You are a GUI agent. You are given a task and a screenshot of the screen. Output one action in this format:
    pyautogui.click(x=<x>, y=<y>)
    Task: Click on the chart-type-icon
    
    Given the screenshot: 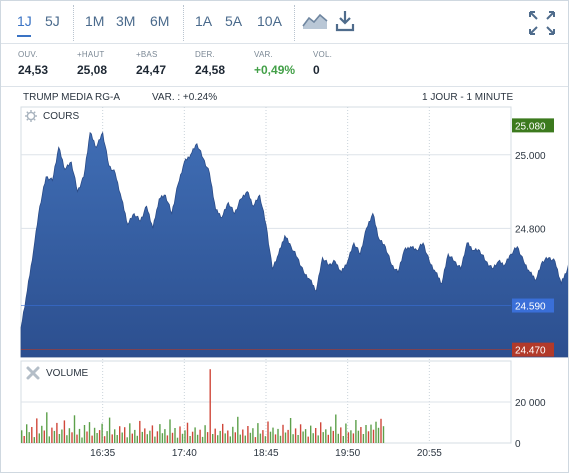 What is the action you would take?
    pyautogui.click(x=315, y=21)
    